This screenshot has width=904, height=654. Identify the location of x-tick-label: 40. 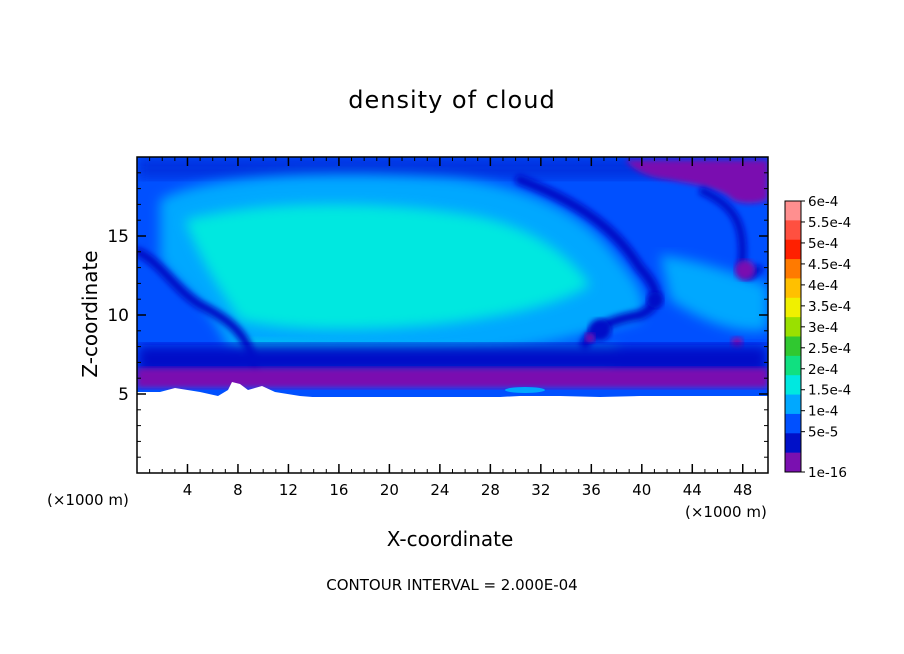
(641, 490).